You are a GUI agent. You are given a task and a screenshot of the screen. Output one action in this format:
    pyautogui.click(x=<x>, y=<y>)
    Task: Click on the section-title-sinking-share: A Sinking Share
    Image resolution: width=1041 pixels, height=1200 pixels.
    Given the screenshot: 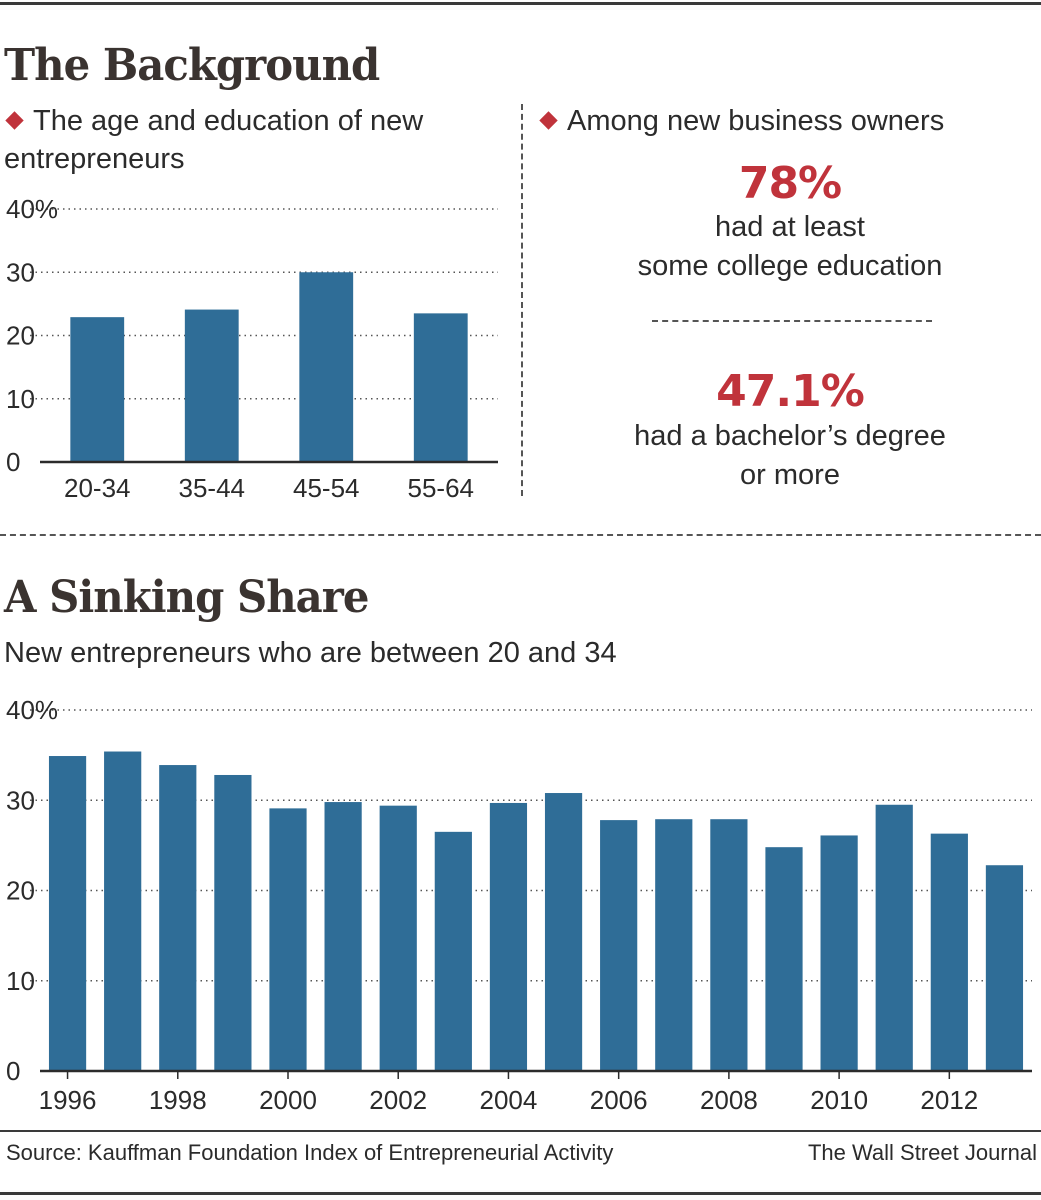 What is the action you would take?
    pyautogui.click(x=186, y=597)
    